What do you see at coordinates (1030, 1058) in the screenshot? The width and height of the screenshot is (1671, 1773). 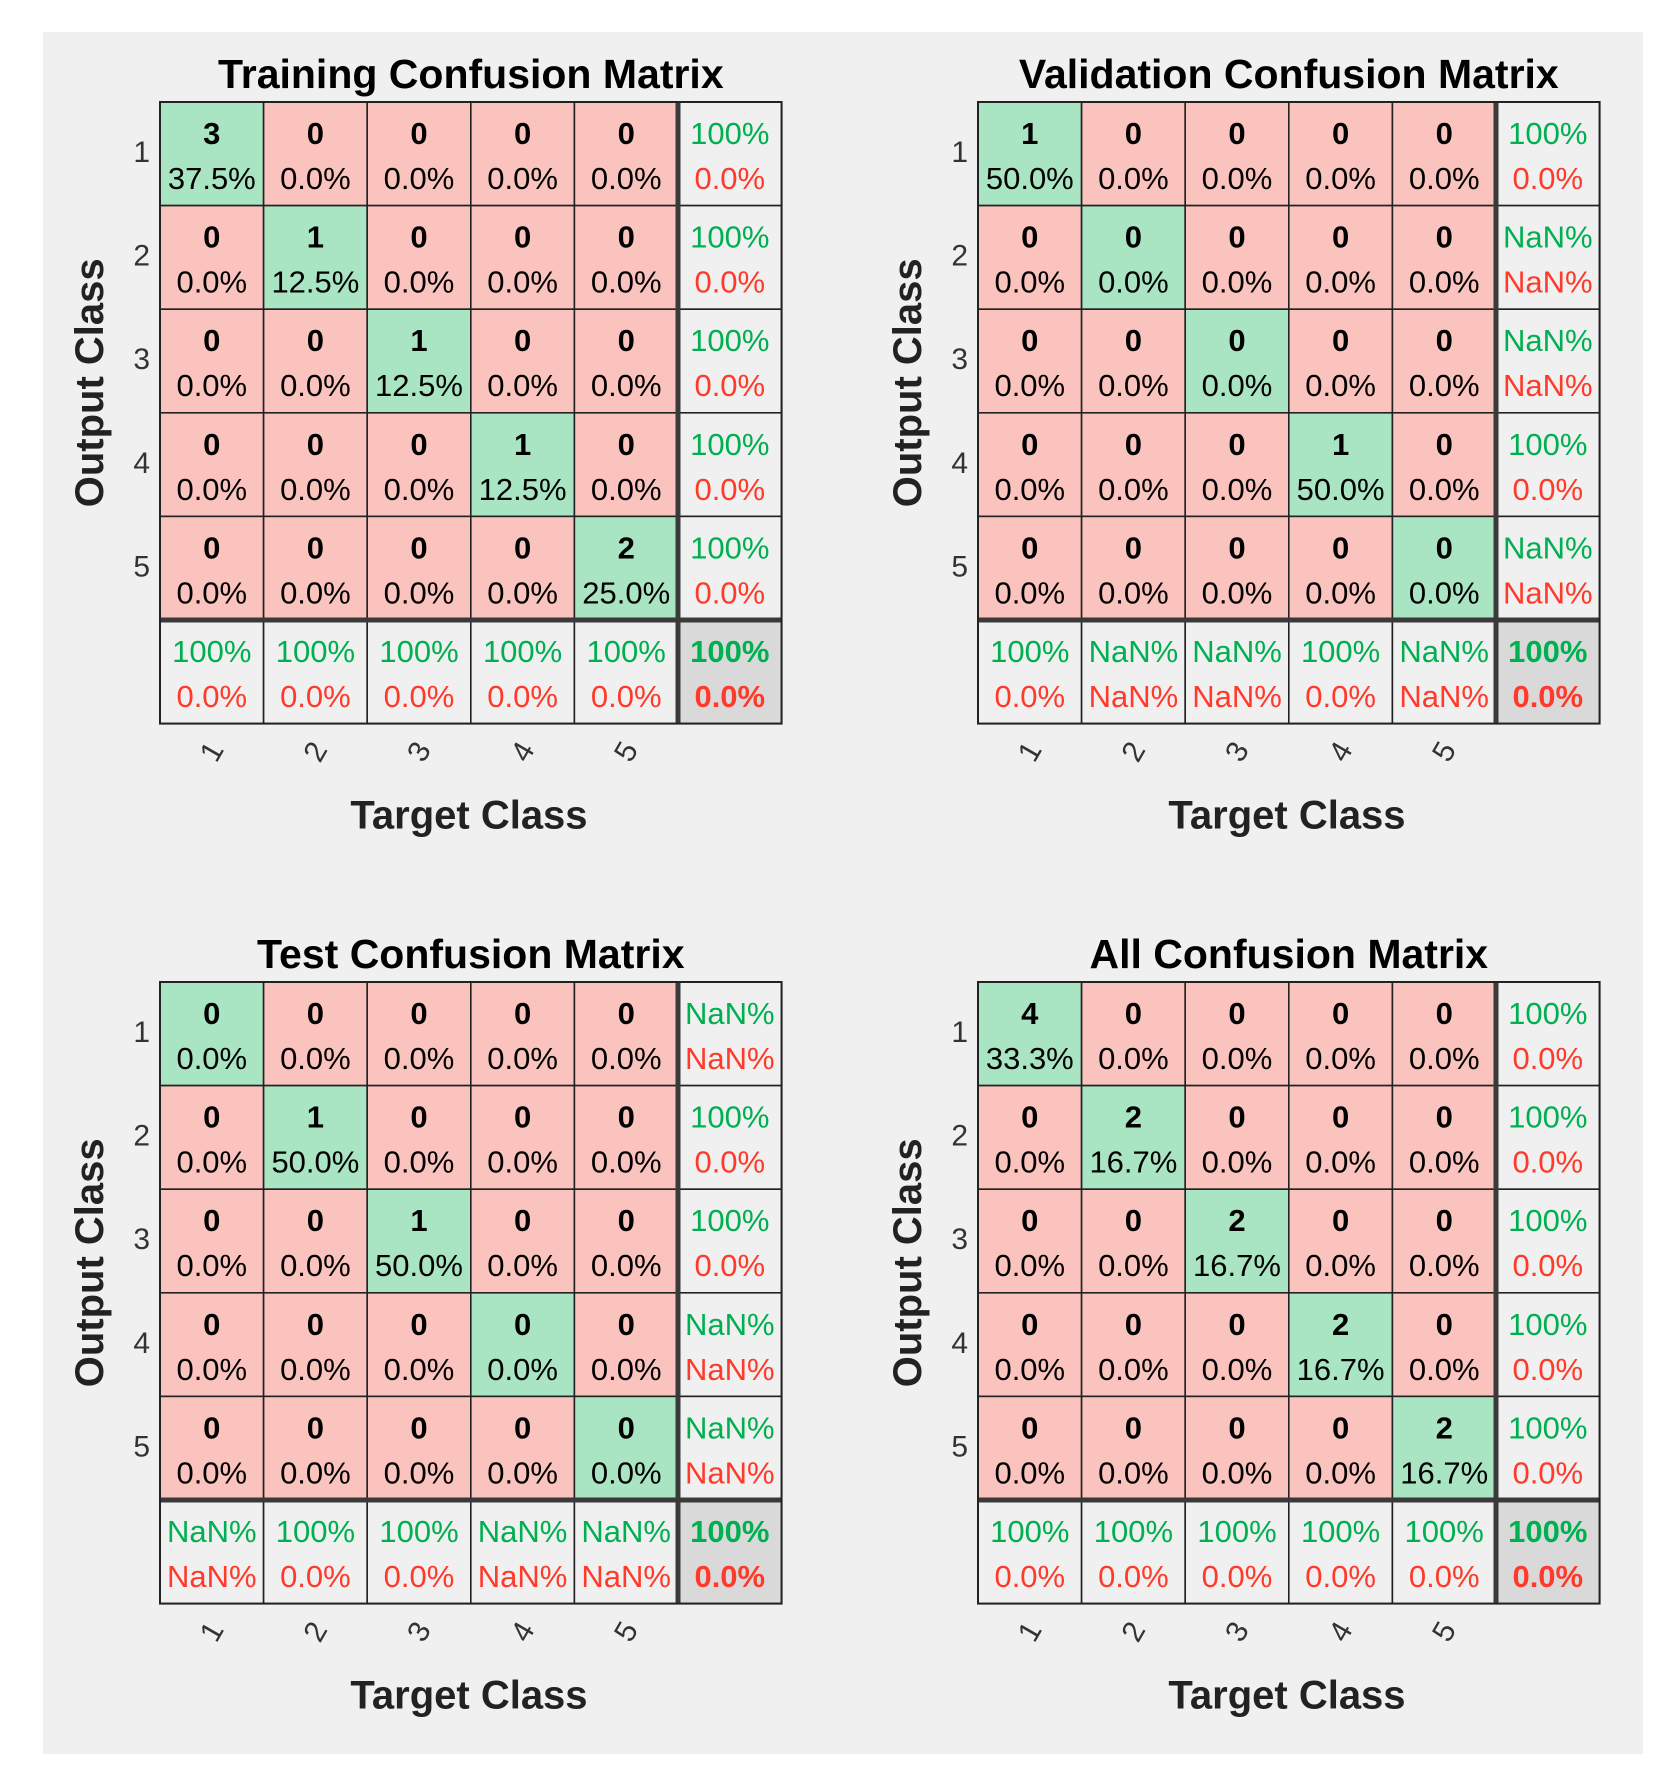 I see `cell-percentage: 33.3%` at bounding box center [1030, 1058].